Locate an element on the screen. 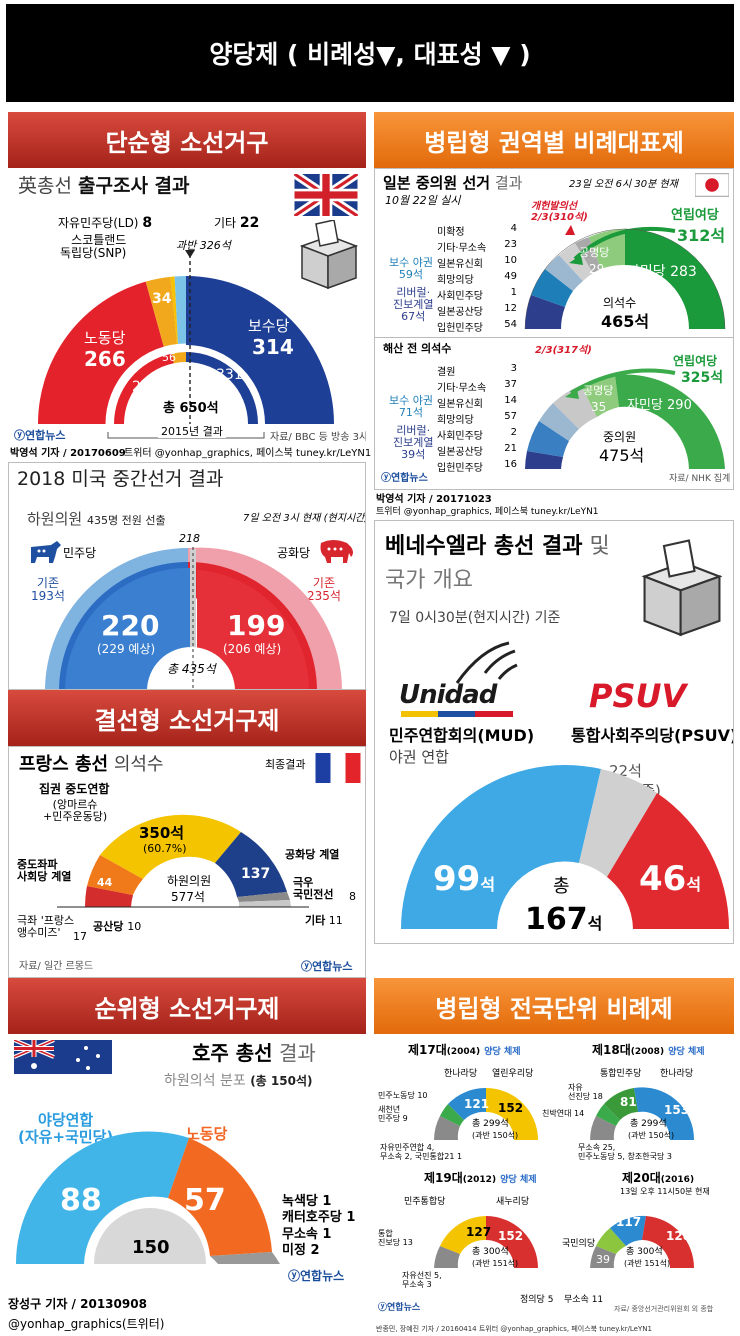 The height and width of the screenshot is (1336, 740). kr-20-people-val: 39 is located at coordinates (603, 1259).